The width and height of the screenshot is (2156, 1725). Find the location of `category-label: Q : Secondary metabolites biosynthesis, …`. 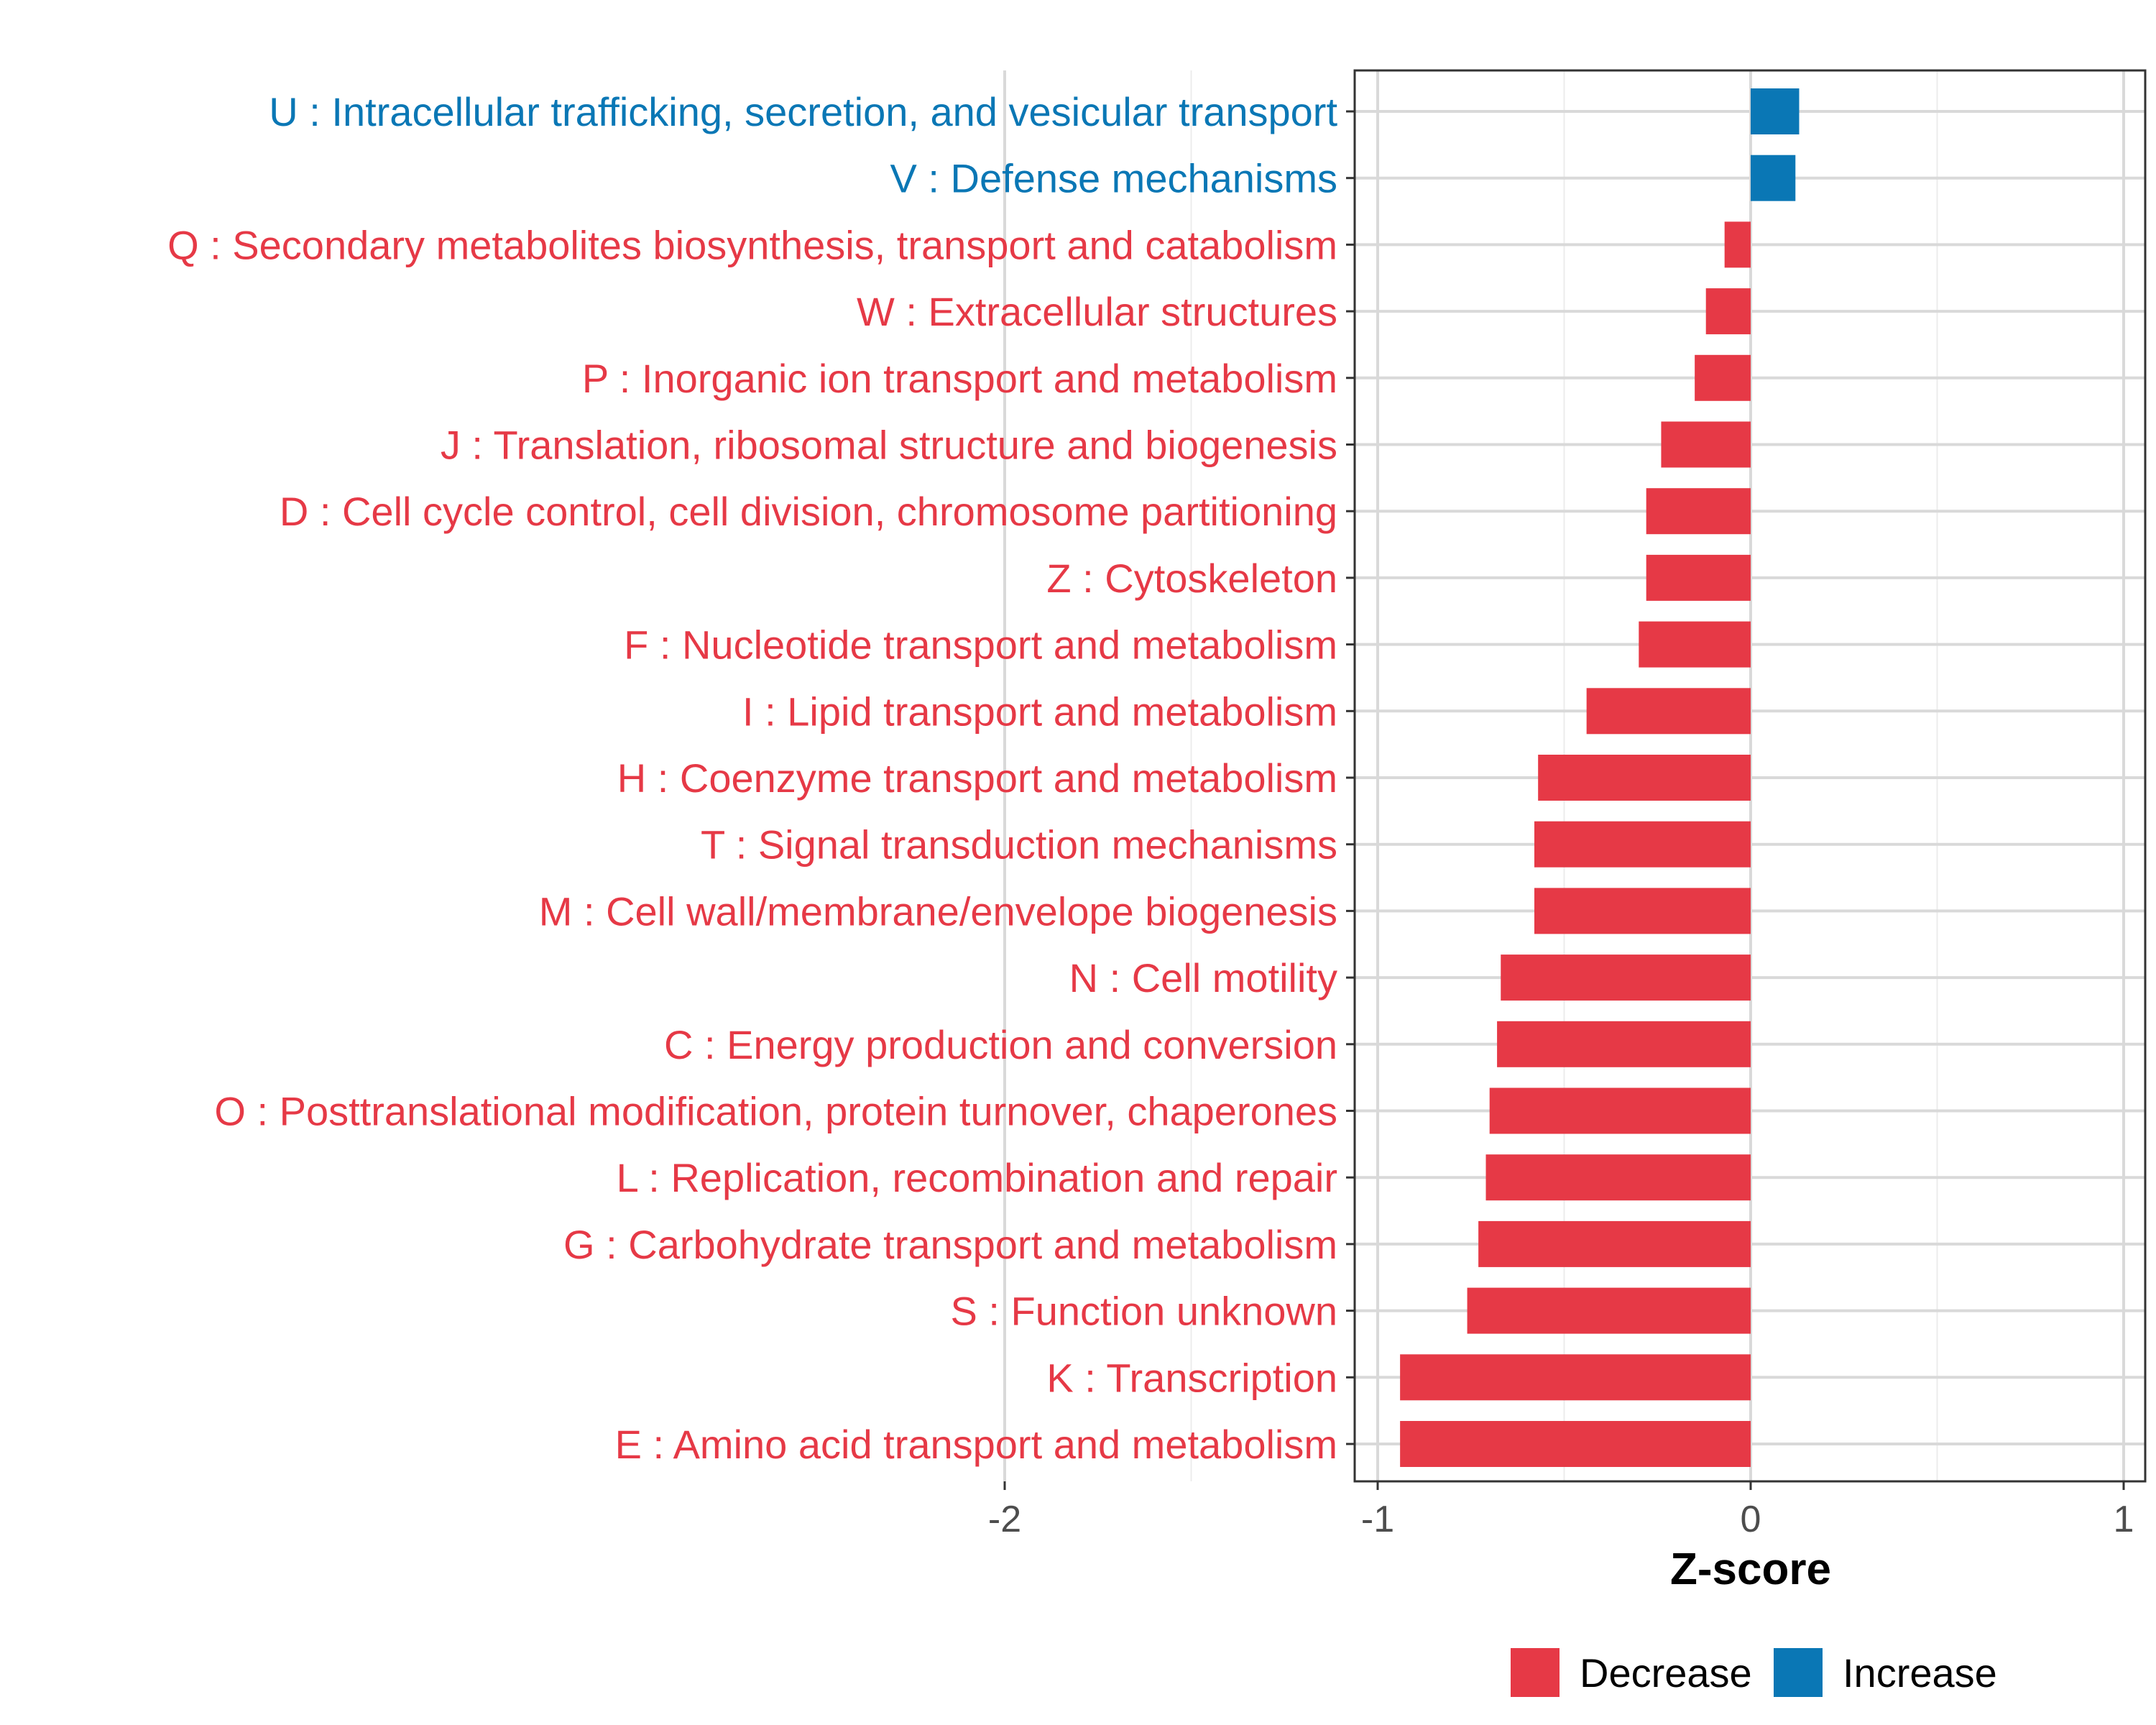

category-label: Q : Secondary metabolites biosynthesis, … is located at coordinates (752, 244).